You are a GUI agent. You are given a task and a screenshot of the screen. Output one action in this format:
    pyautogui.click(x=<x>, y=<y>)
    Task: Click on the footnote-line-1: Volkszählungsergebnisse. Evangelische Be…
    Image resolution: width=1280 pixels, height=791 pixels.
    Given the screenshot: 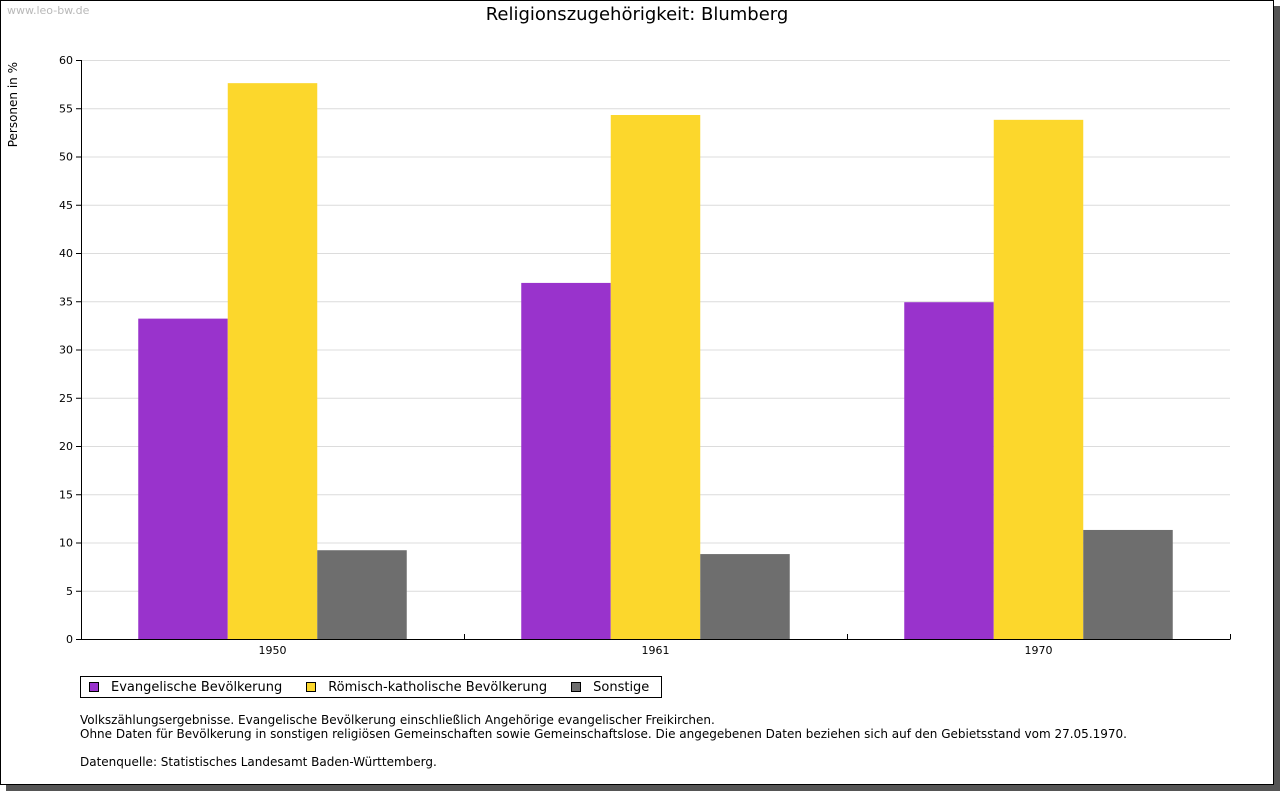 What is the action you would take?
    pyautogui.click(x=397, y=720)
    